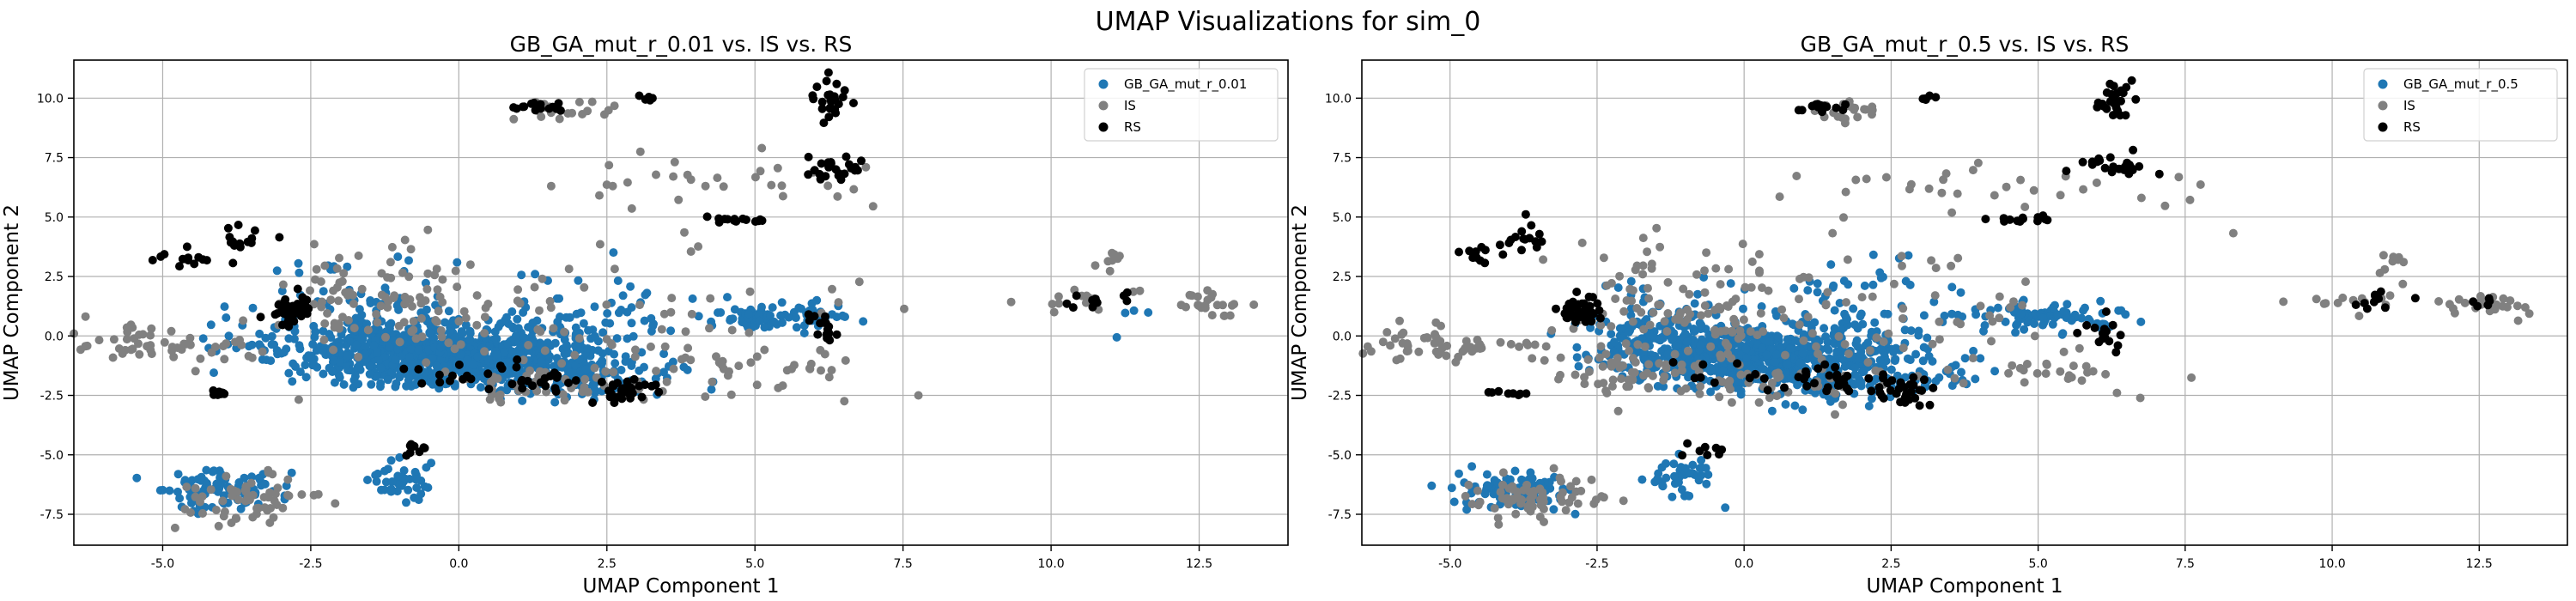  I want to click on legend-box, so click(1181, 105).